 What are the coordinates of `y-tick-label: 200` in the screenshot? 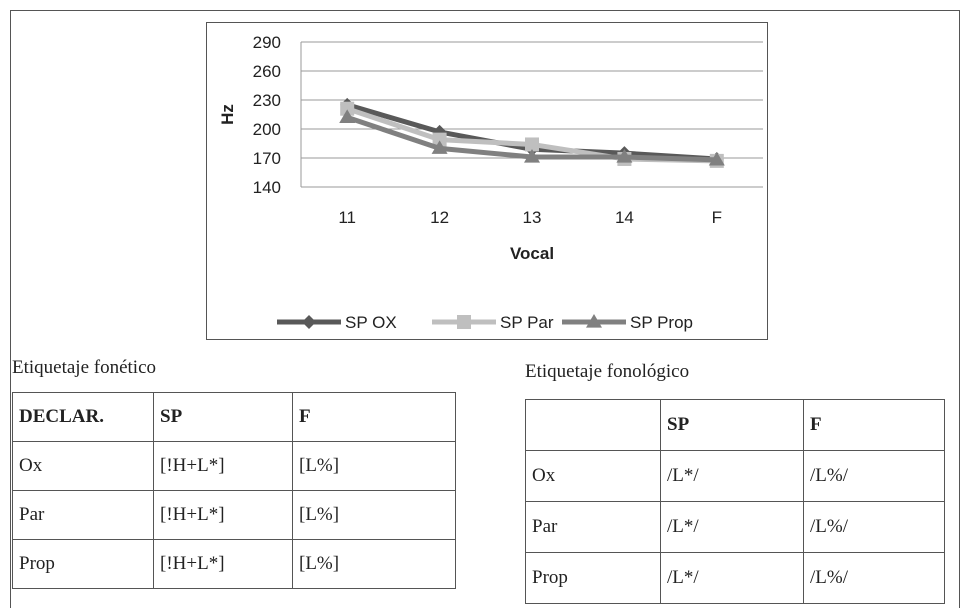 It's located at (267, 129).